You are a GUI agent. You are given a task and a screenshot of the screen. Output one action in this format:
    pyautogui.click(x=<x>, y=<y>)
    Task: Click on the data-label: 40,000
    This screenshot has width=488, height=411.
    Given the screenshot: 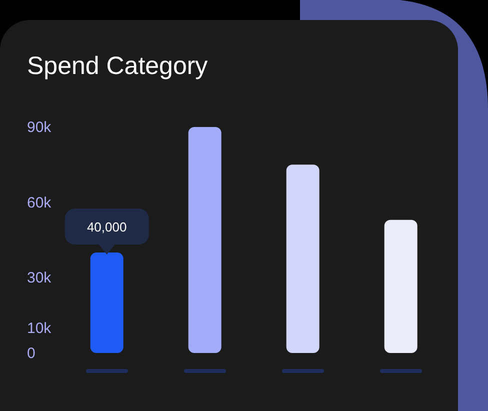 What is the action you would take?
    pyautogui.click(x=106, y=227)
    